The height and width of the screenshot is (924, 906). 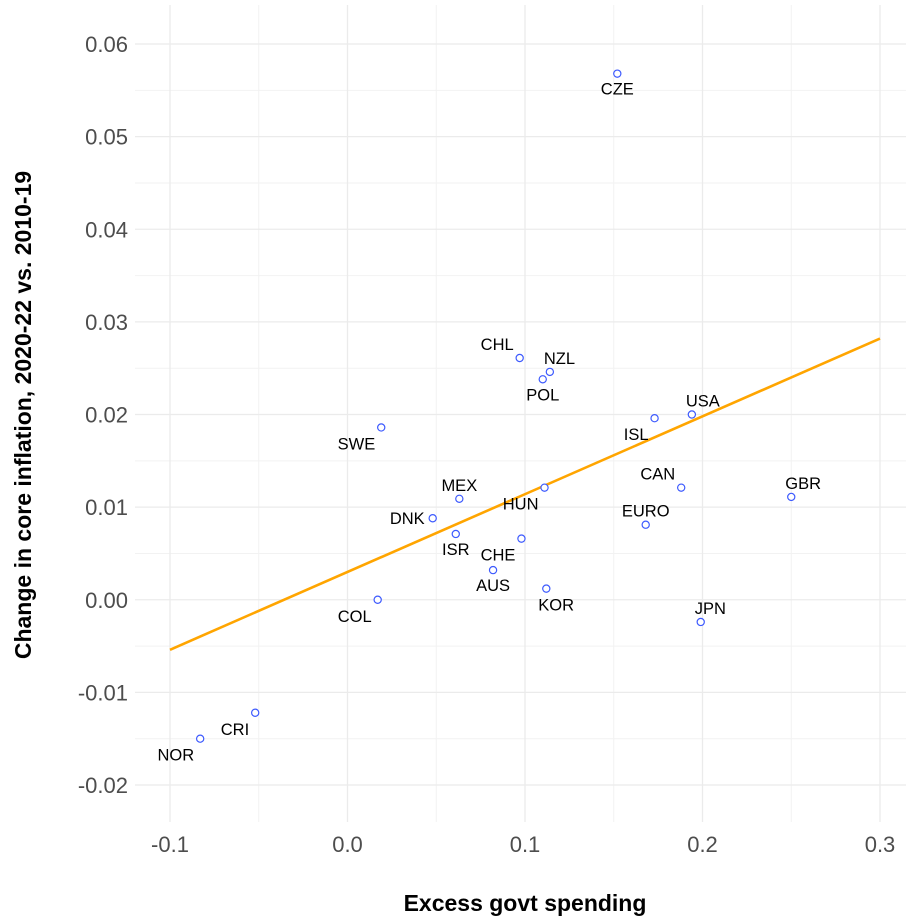 I want to click on point-label-swe: SWE, so click(x=357, y=444).